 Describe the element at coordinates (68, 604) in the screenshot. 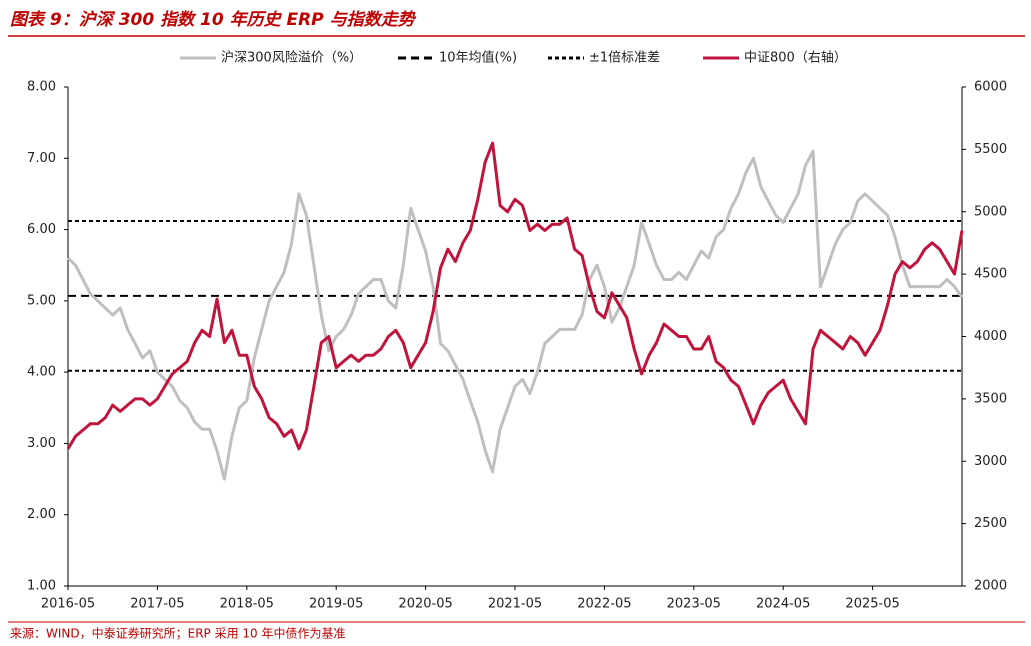

I see `x-tick-label: 2016-05` at that location.